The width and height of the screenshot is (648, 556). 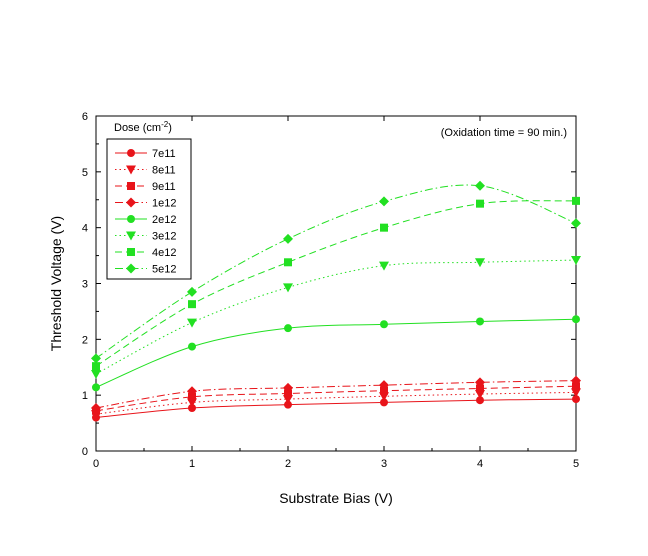 I want to click on y-tick-label: 2, so click(x=85, y=340).